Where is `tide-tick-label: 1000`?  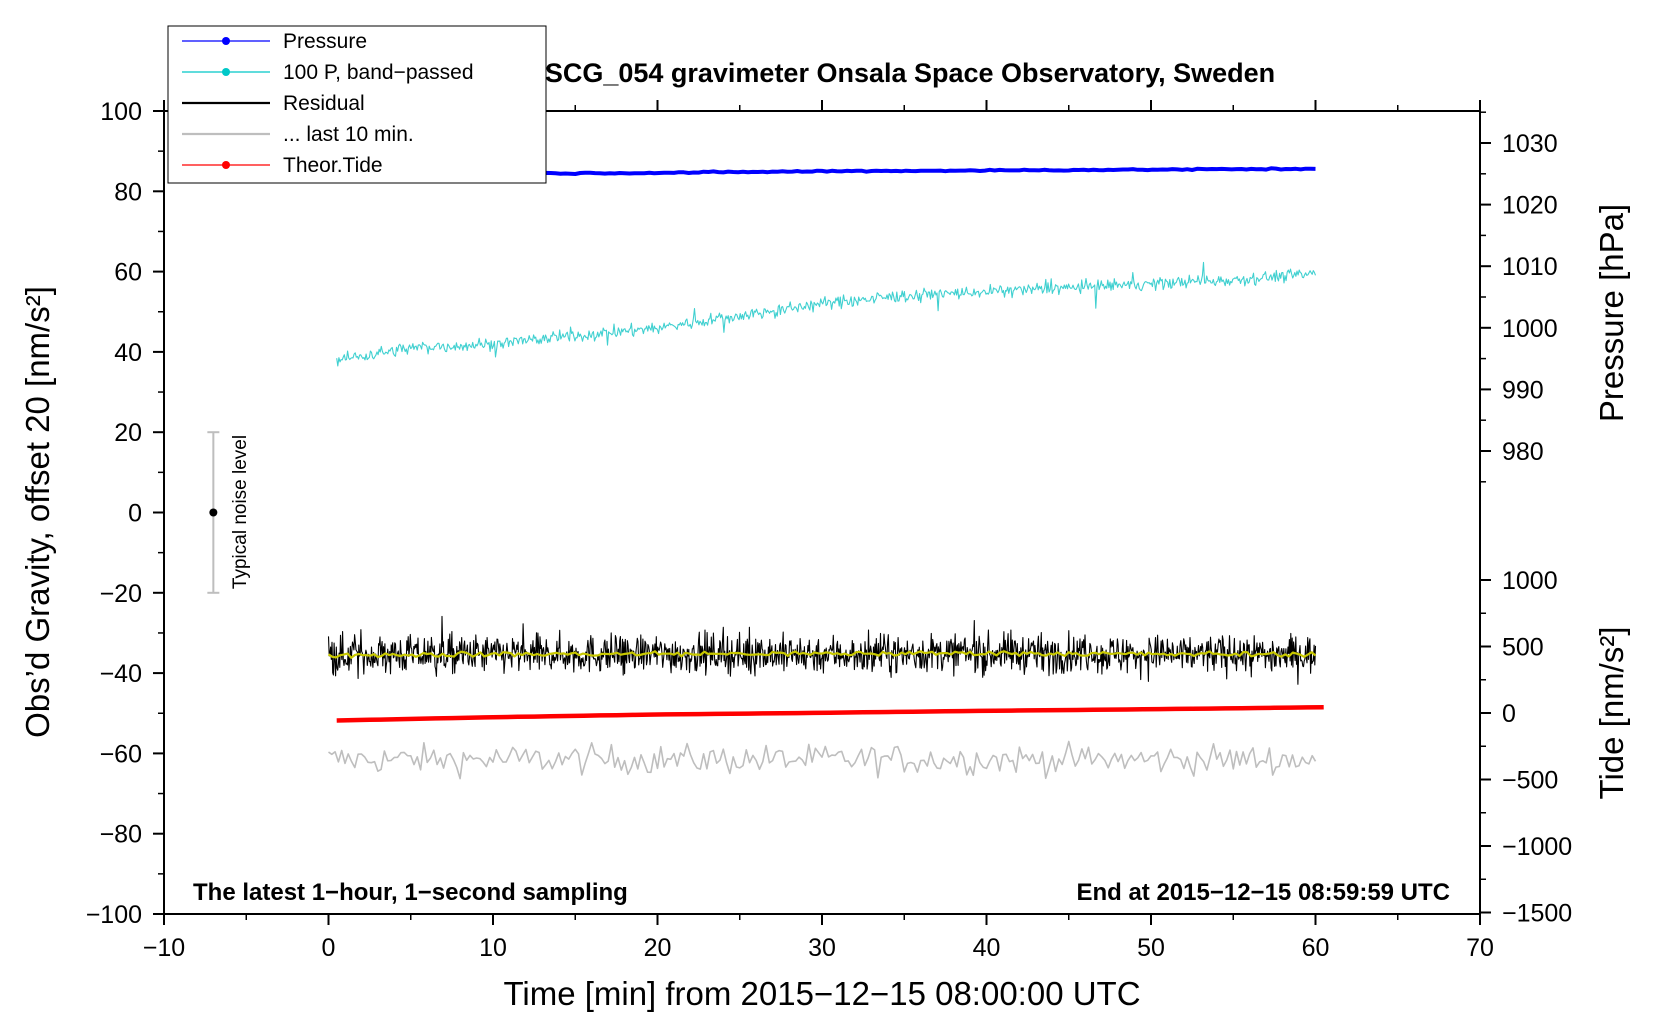 tide-tick-label: 1000 is located at coordinates (1530, 581).